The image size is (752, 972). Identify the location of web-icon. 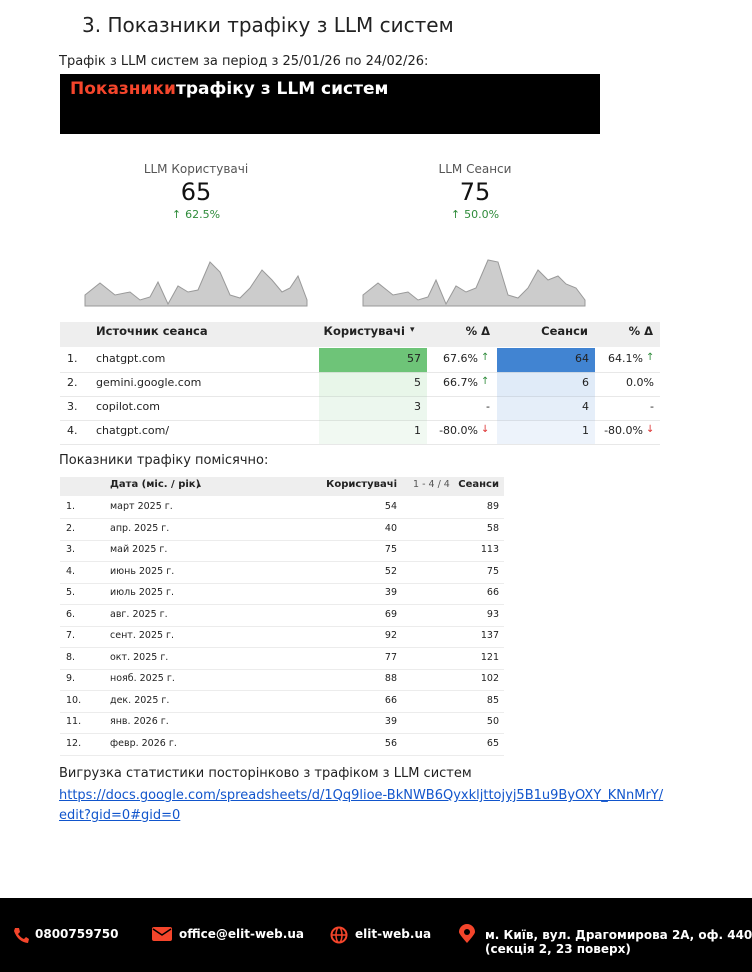
(339, 935).